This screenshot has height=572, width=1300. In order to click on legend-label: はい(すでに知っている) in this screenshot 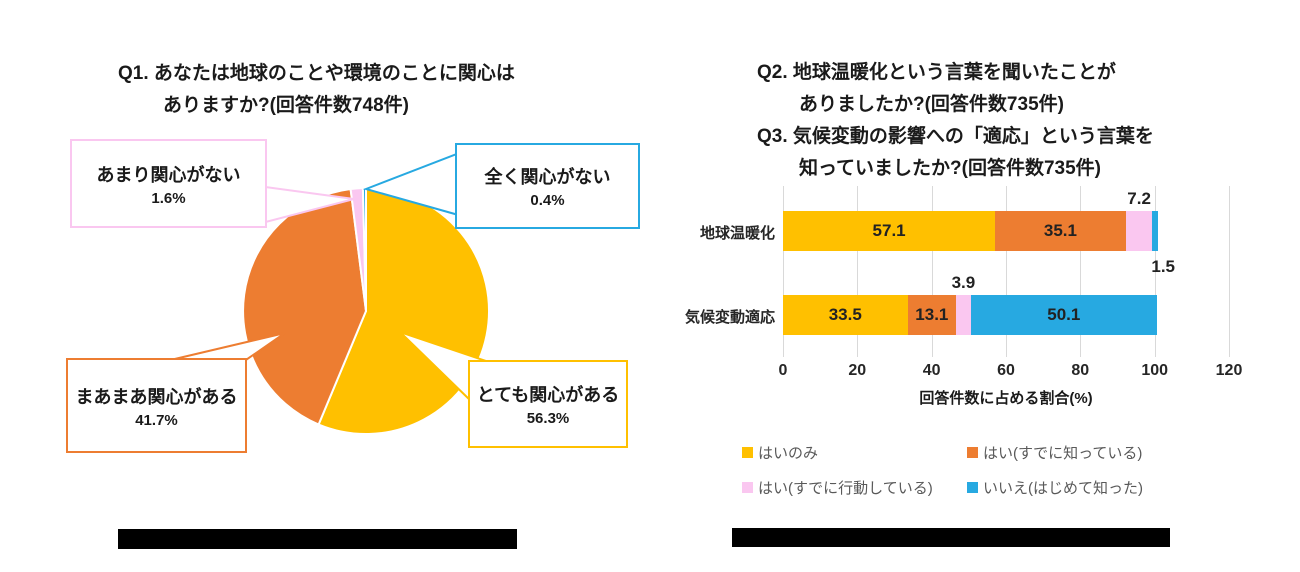, I will do `click(1063, 453)`.